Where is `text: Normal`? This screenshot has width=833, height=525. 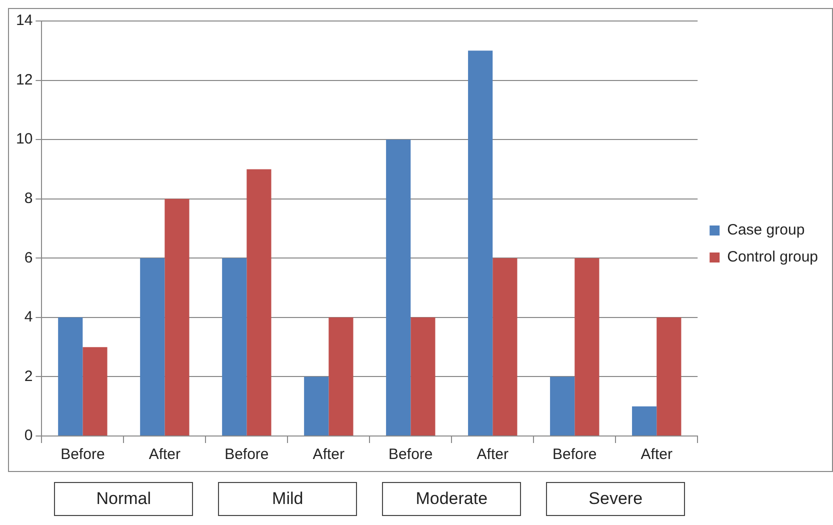
text: Normal is located at coordinates (124, 499).